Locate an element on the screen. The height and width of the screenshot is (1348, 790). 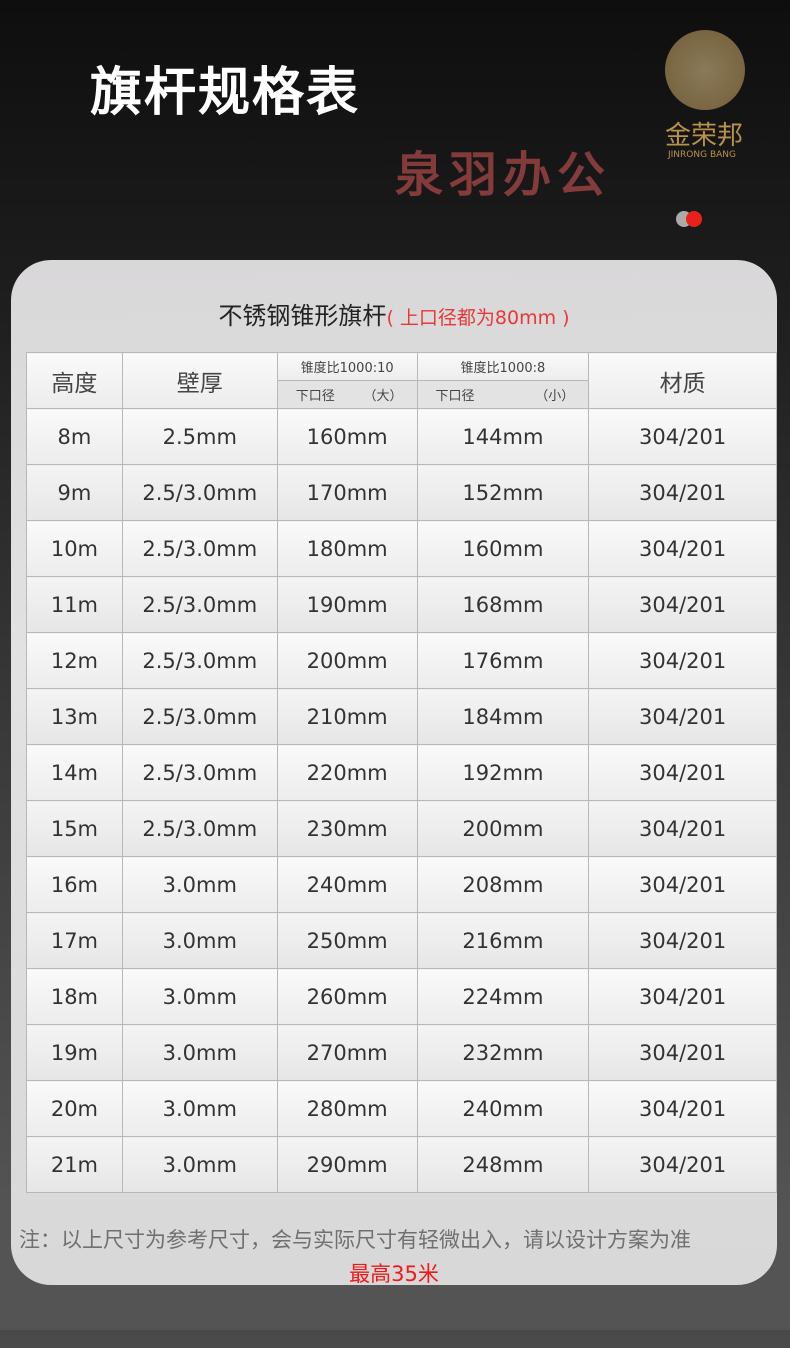
table-row: 21m 3.0mm 290mm 248mm 304/201 is located at coordinates (401, 1164).